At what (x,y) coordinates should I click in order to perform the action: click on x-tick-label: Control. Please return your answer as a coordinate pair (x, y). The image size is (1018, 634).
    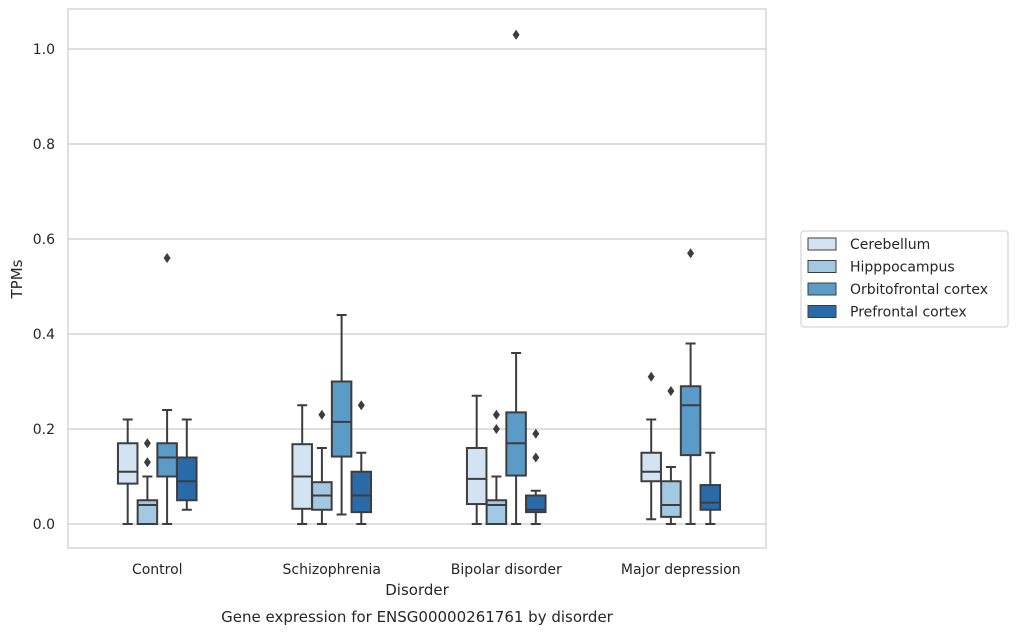
    Looking at the image, I should click on (157, 570).